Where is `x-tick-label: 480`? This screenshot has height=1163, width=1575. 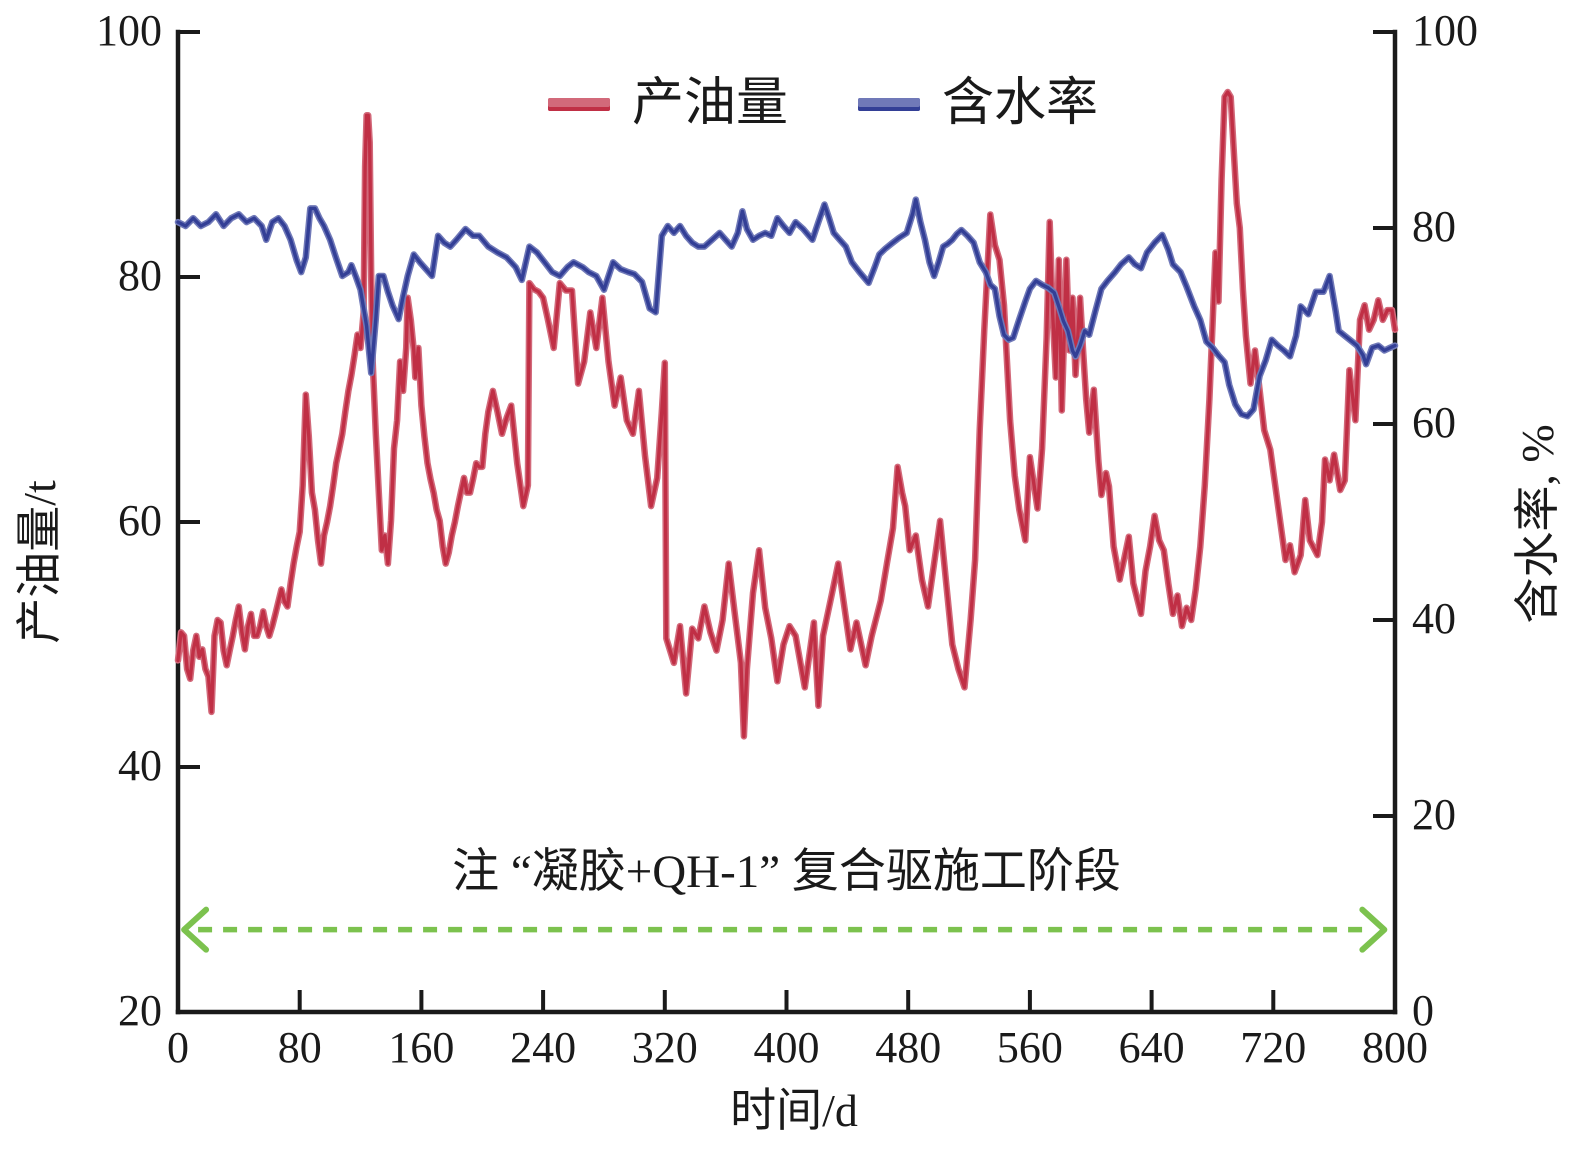
x-tick-label: 480 is located at coordinates (908, 1047).